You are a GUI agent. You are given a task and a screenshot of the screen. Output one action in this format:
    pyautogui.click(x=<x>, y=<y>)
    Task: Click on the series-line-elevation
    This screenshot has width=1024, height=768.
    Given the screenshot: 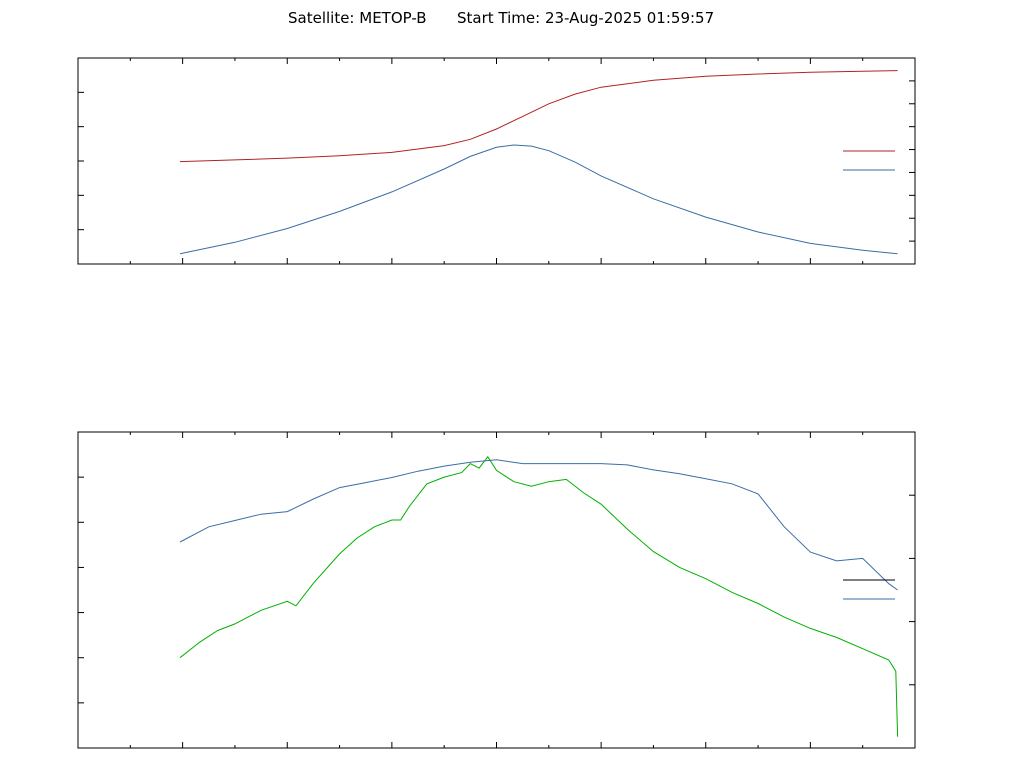 What is the action you would take?
    pyautogui.click(x=538, y=199)
    